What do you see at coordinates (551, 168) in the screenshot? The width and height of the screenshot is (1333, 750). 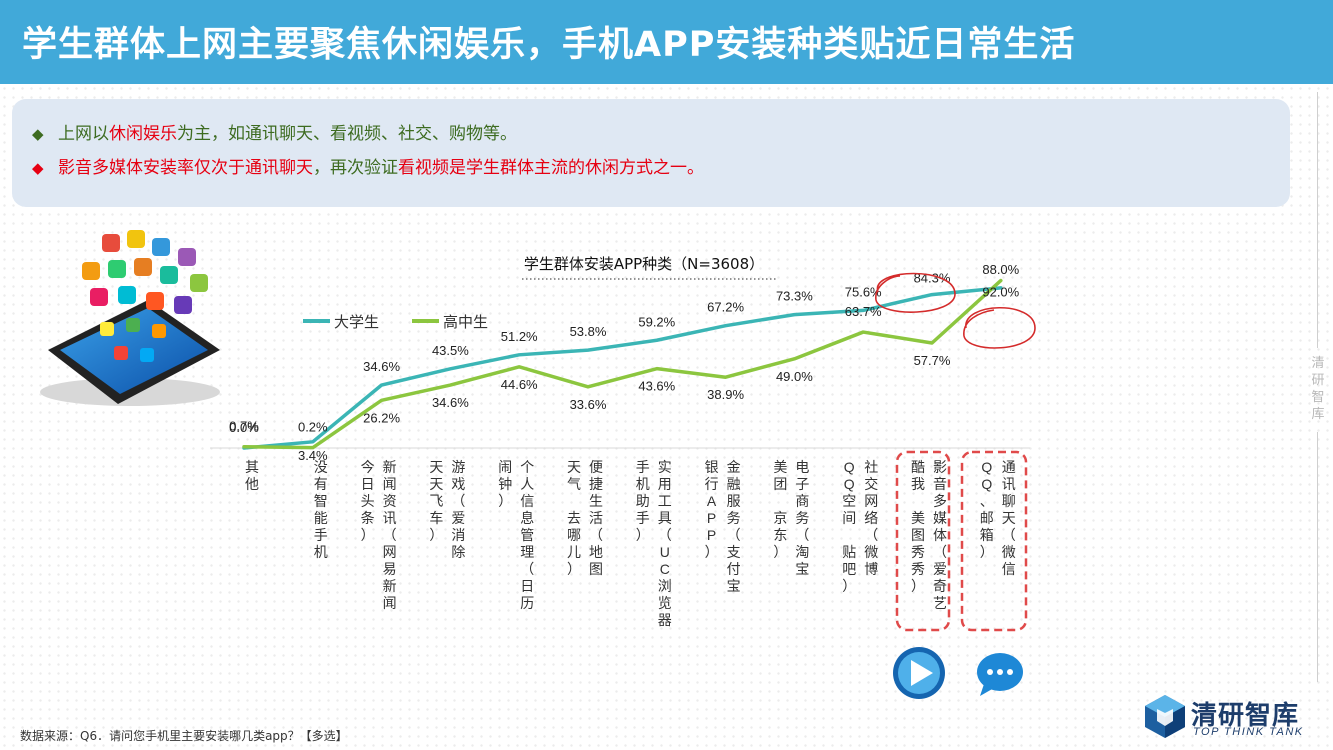 I see `summary-2-p4: 看视频是学生群体主流的休闲方式之一。` at bounding box center [551, 168].